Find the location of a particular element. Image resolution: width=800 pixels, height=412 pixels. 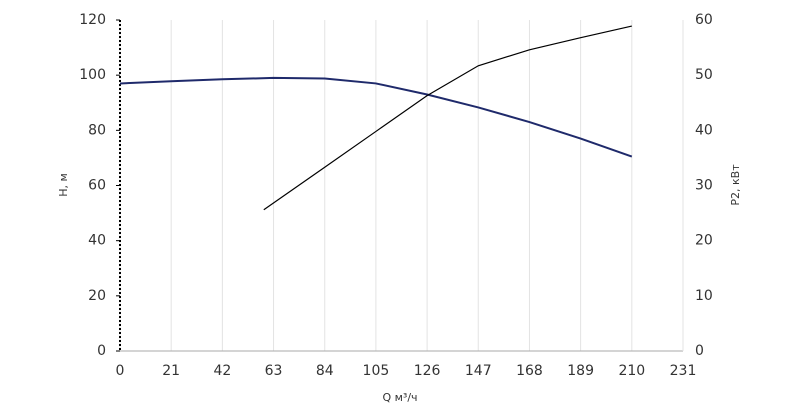

x-tick-label: 168 is located at coordinates (529, 371).